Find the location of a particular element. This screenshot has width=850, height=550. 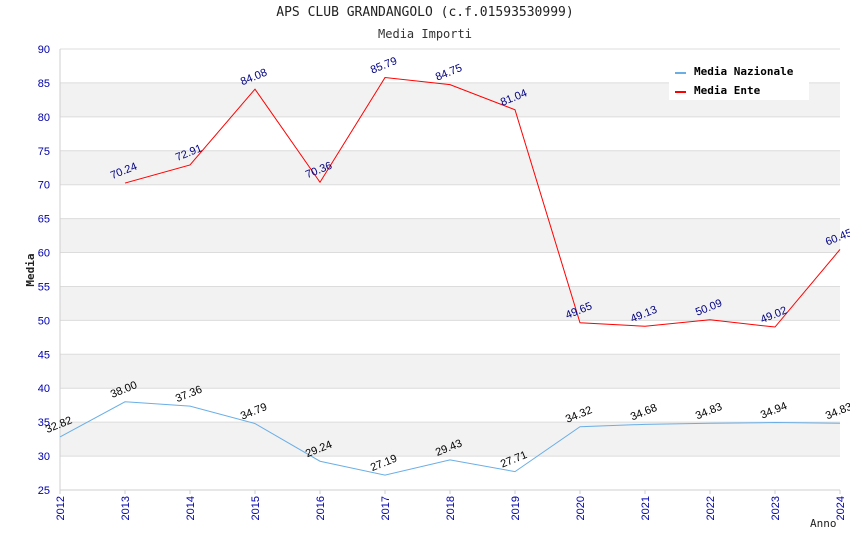

y-tick-label: 45 is located at coordinates (44, 355).